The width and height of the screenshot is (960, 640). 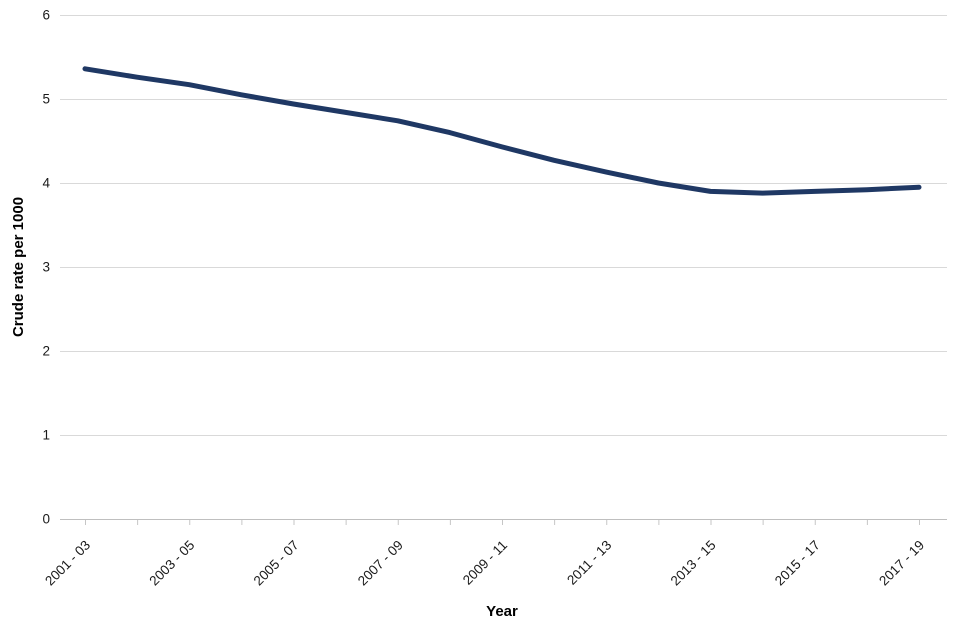 I want to click on y-tick-label: 1, so click(x=46, y=435).